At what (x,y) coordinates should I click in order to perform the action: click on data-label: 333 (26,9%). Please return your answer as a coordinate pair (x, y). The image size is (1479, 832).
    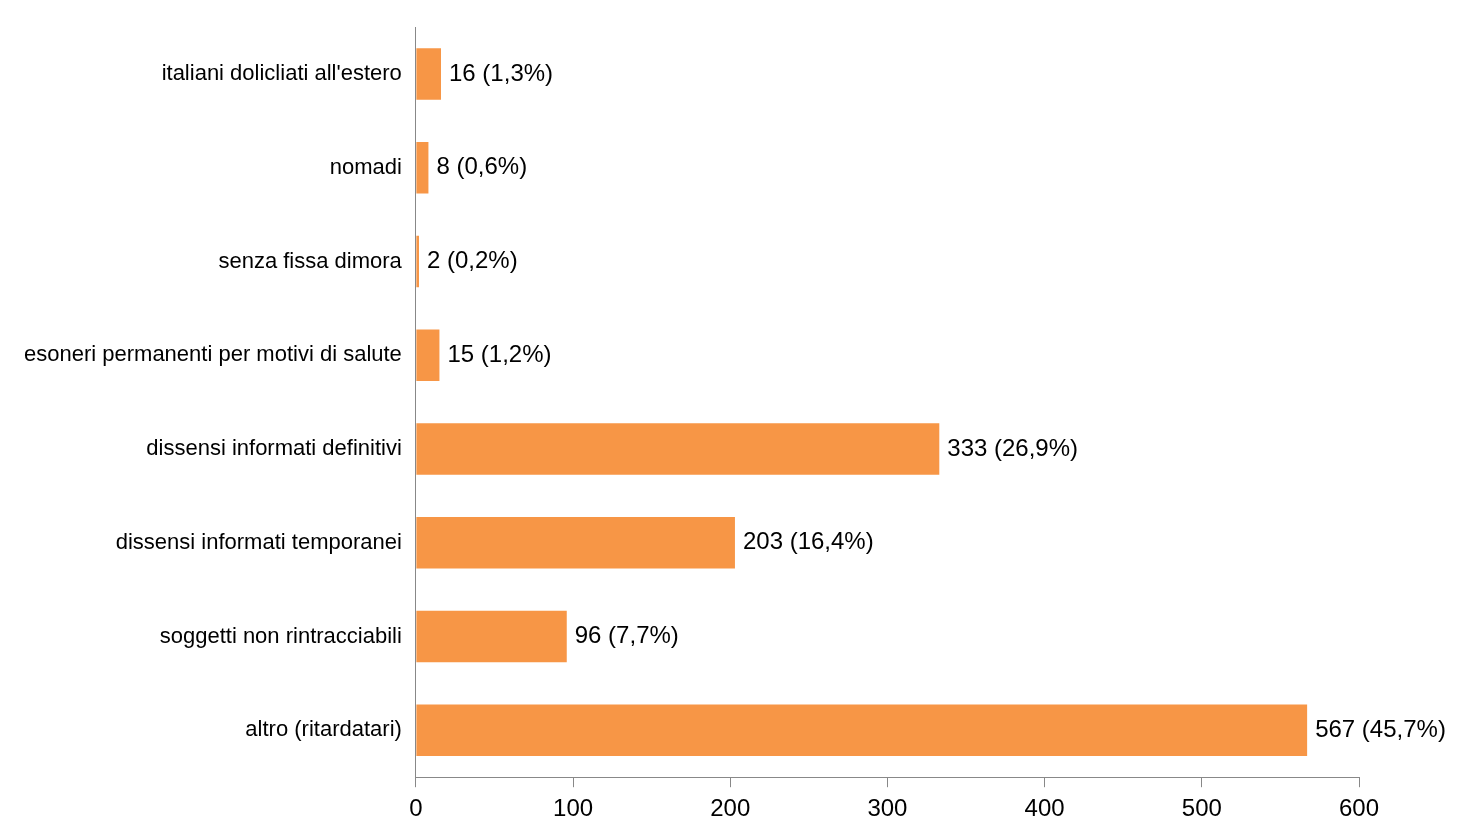
    Looking at the image, I should click on (1013, 447).